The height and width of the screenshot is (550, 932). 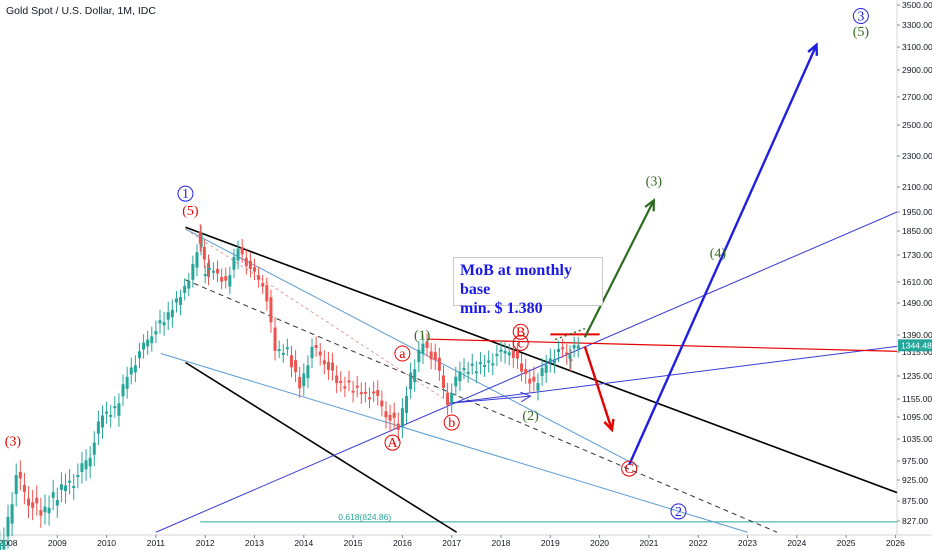 What do you see at coordinates (916, 345) in the screenshot?
I see `last-price-label: 1344.48` at bounding box center [916, 345].